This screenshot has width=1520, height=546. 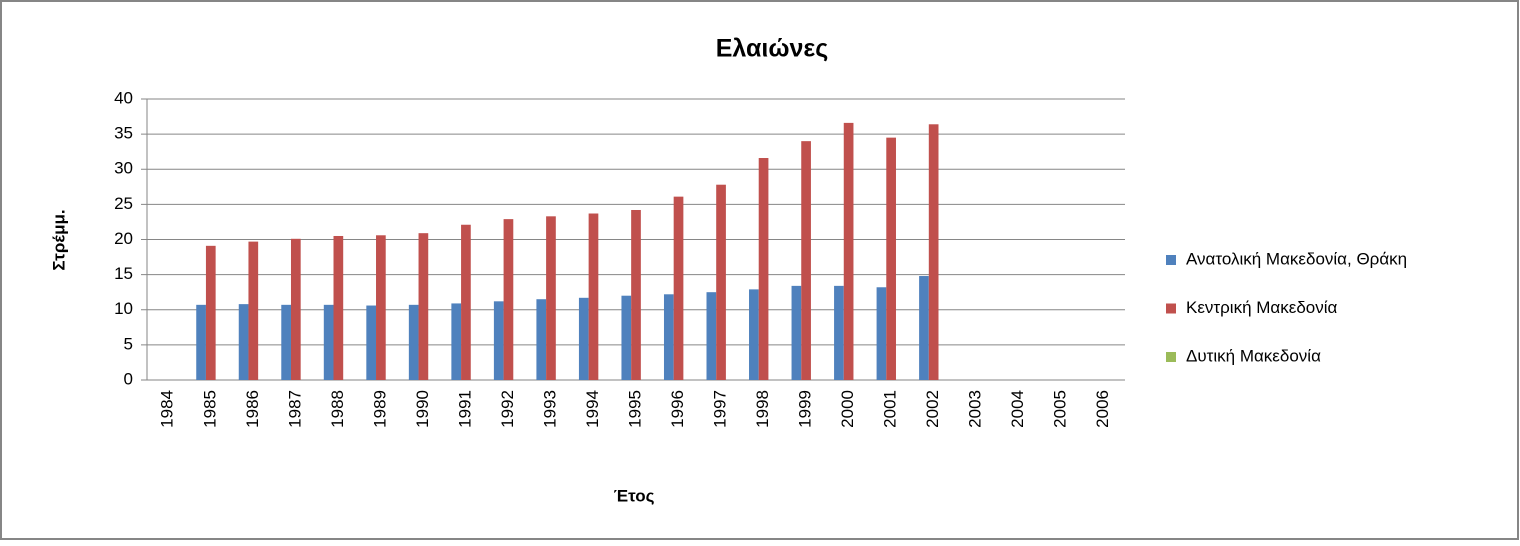 I want to click on legend-label: Δυτική Μακεδονία, so click(x=1253, y=355).